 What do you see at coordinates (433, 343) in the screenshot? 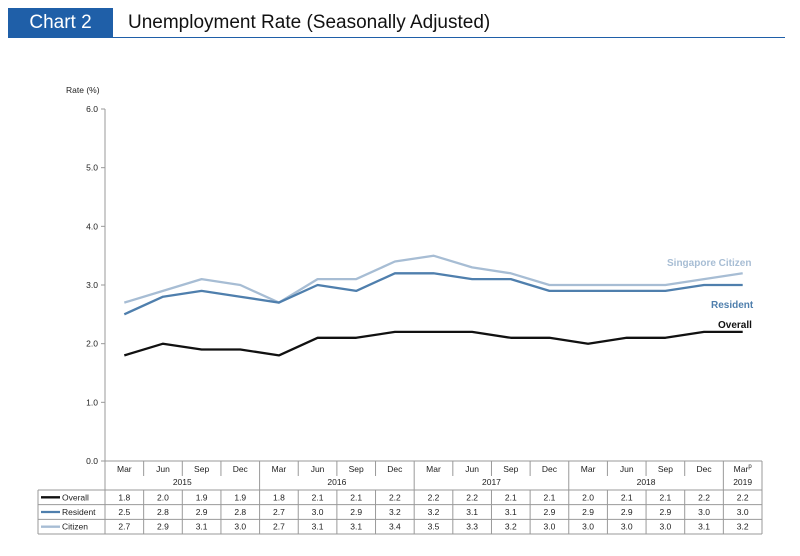
I see `series-line-overall` at bounding box center [433, 343].